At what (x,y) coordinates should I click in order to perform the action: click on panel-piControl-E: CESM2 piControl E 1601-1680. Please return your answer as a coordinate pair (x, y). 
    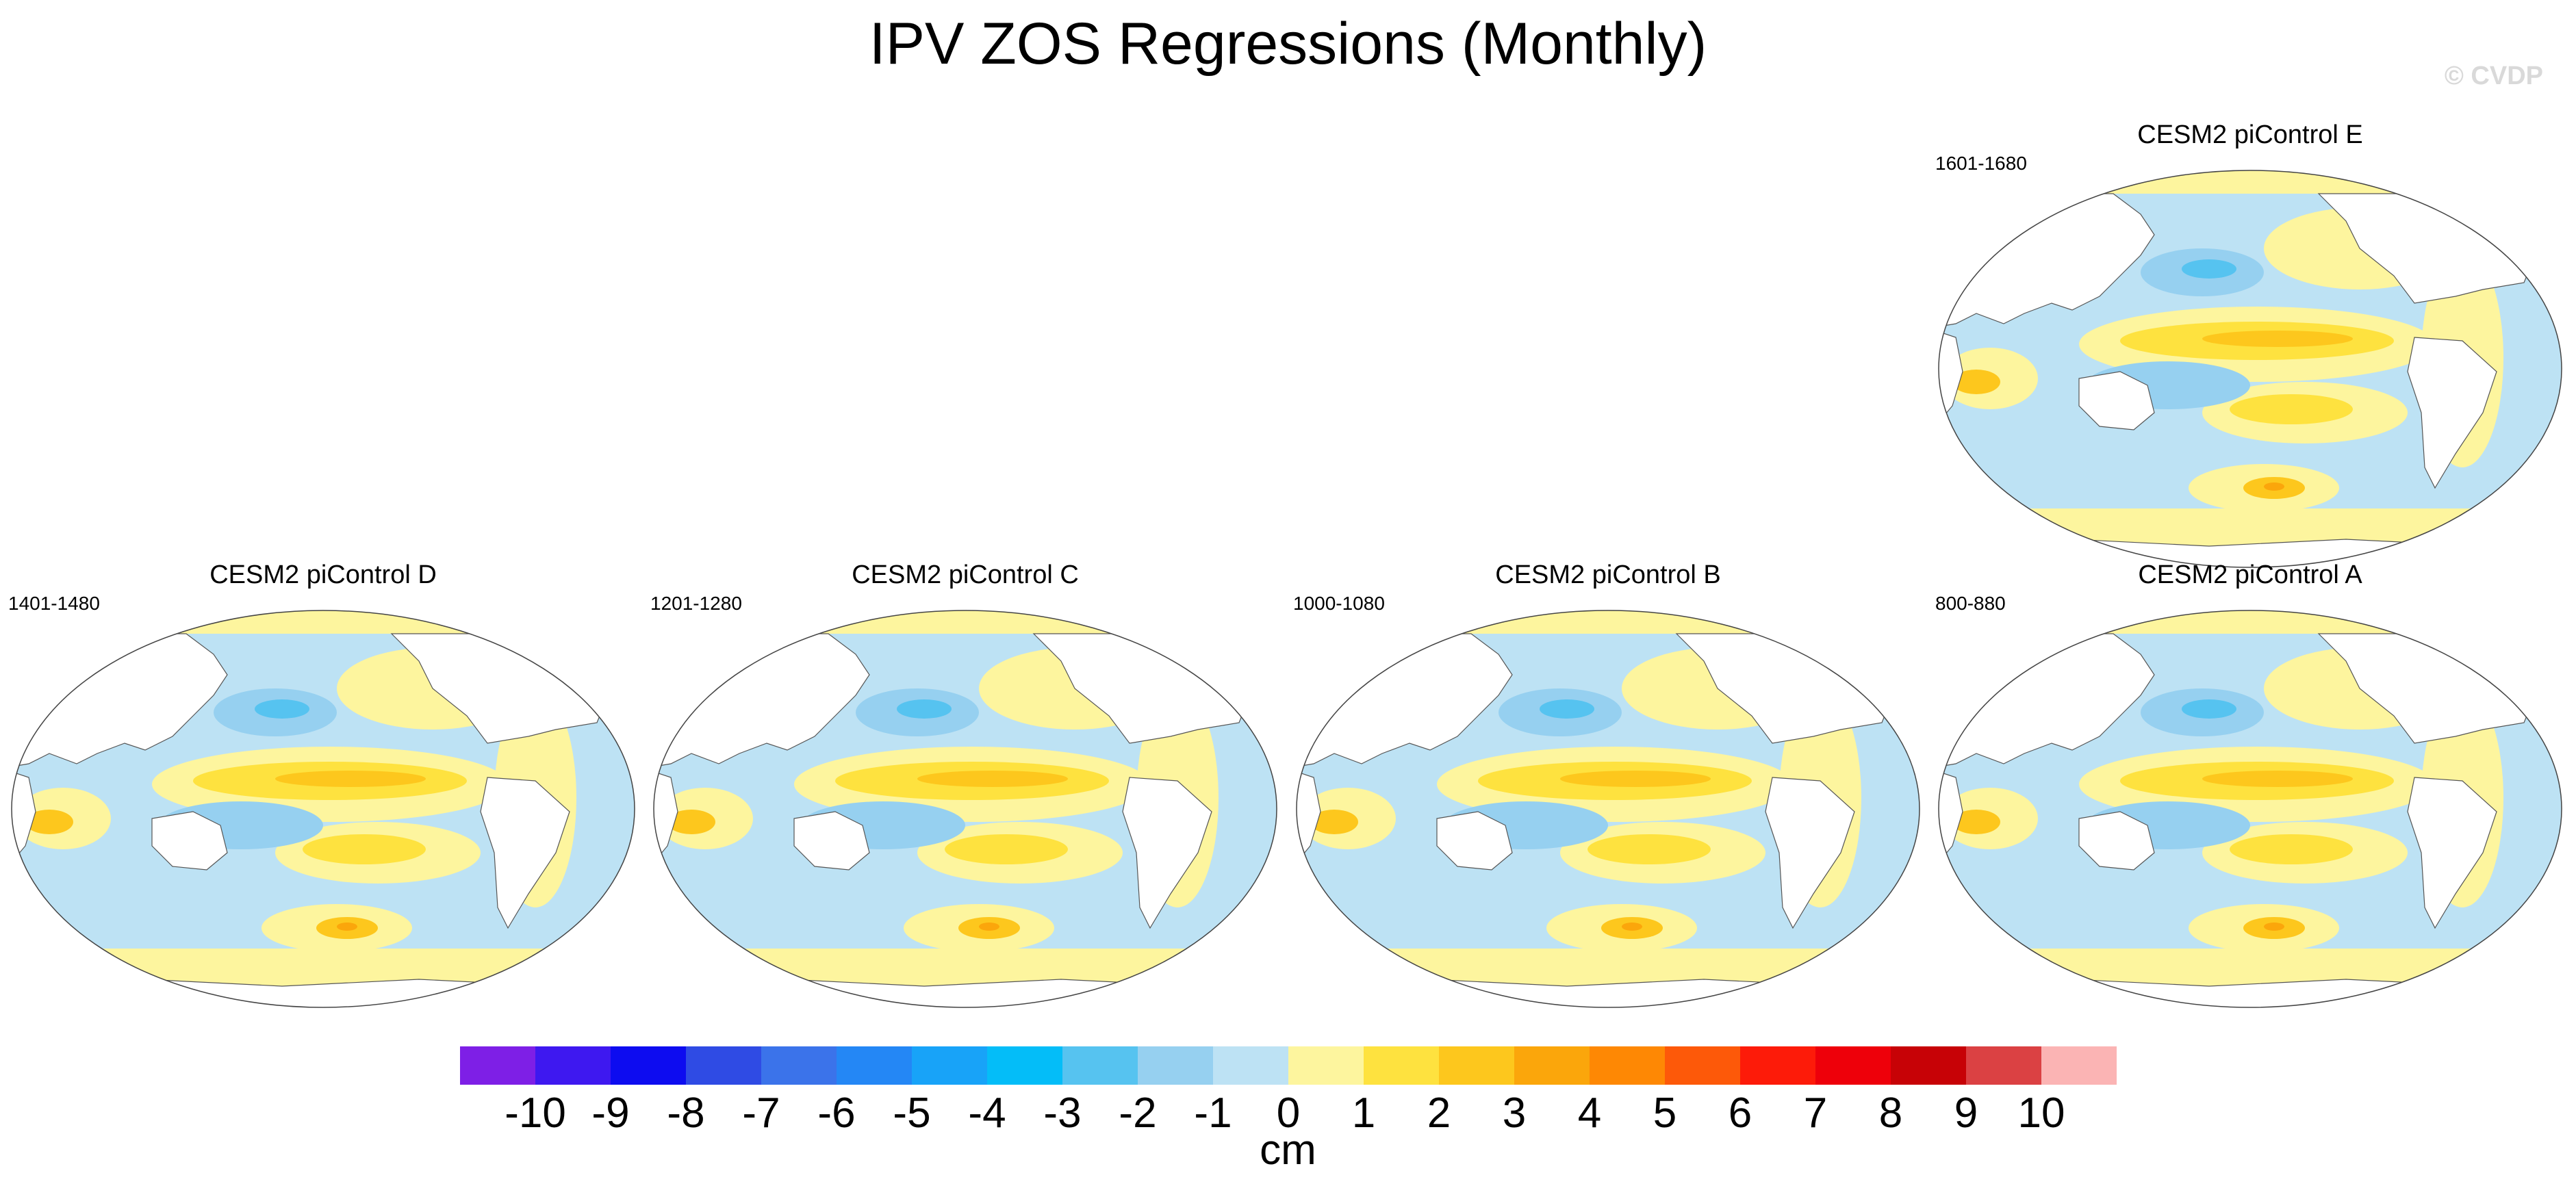
    Looking at the image, I should click on (2250, 345).